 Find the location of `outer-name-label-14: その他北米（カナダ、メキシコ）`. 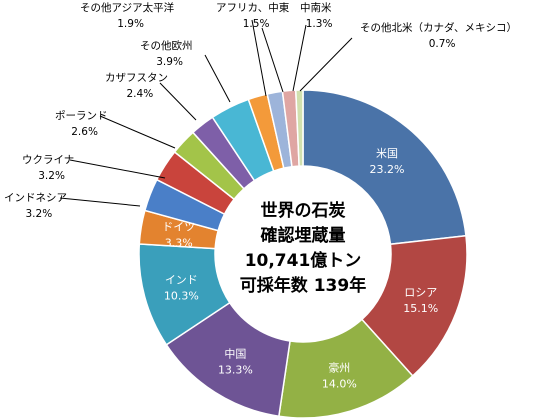

outer-name-label-14: その他北米（カナダ、メキシコ） is located at coordinates (438, 27).